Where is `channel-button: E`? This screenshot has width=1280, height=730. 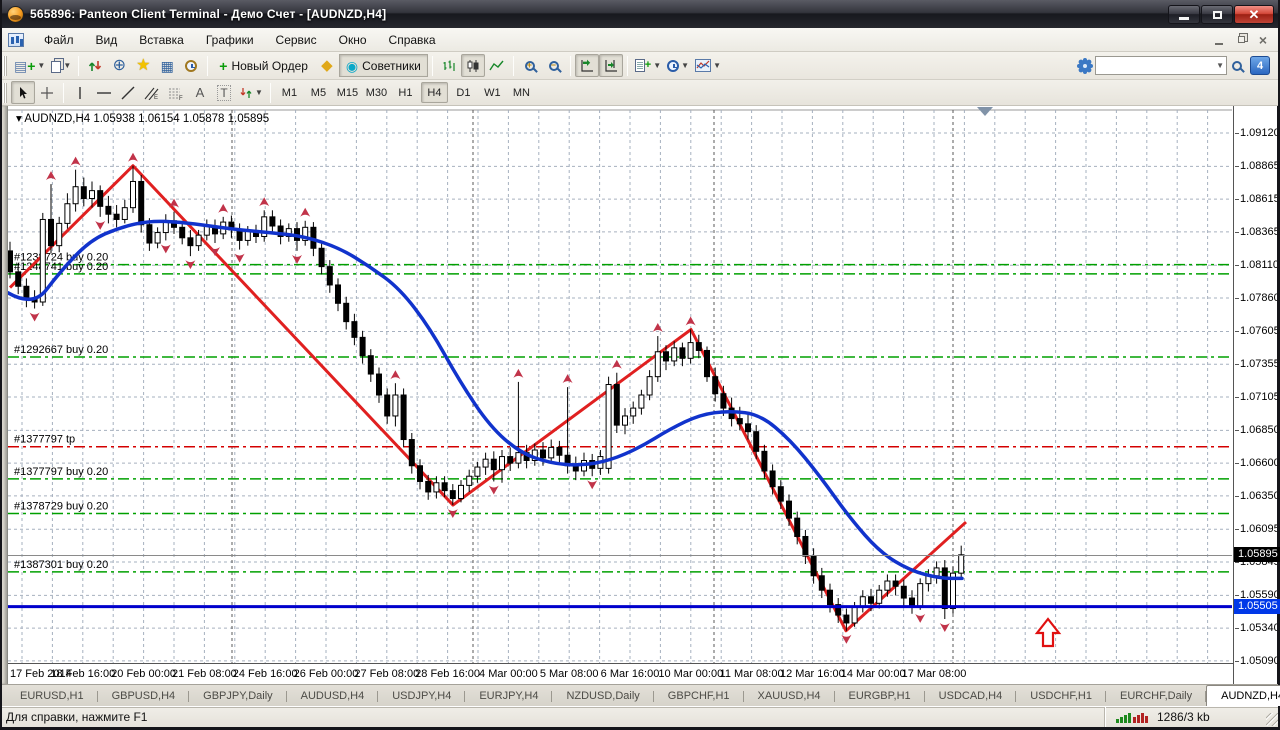 channel-button: E is located at coordinates (152, 92).